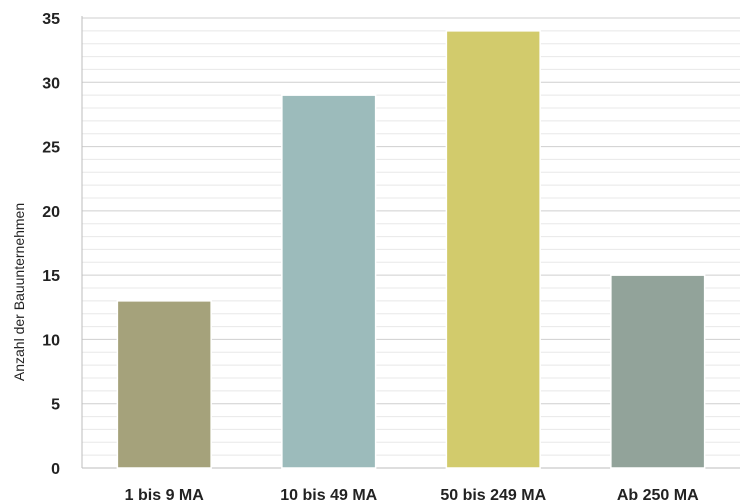 The height and width of the screenshot is (504, 740). What do you see at coordinates (51, 212) in the screenshot?
I see `y-tick-label: 20` at bounding box center [51, 212].